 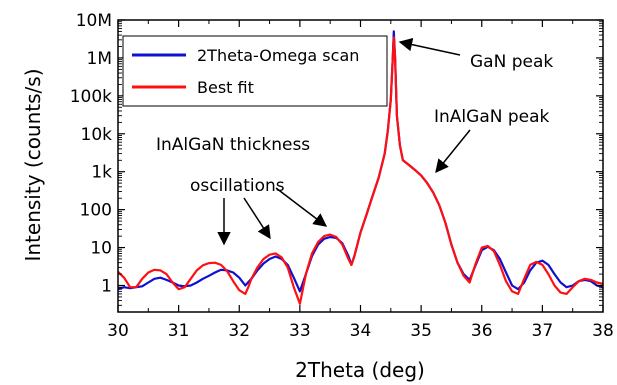 What do you see at coordinates (106, 286) in the screenshot?
I see `y-tick-label: 1` at bounding box center [106, 286].